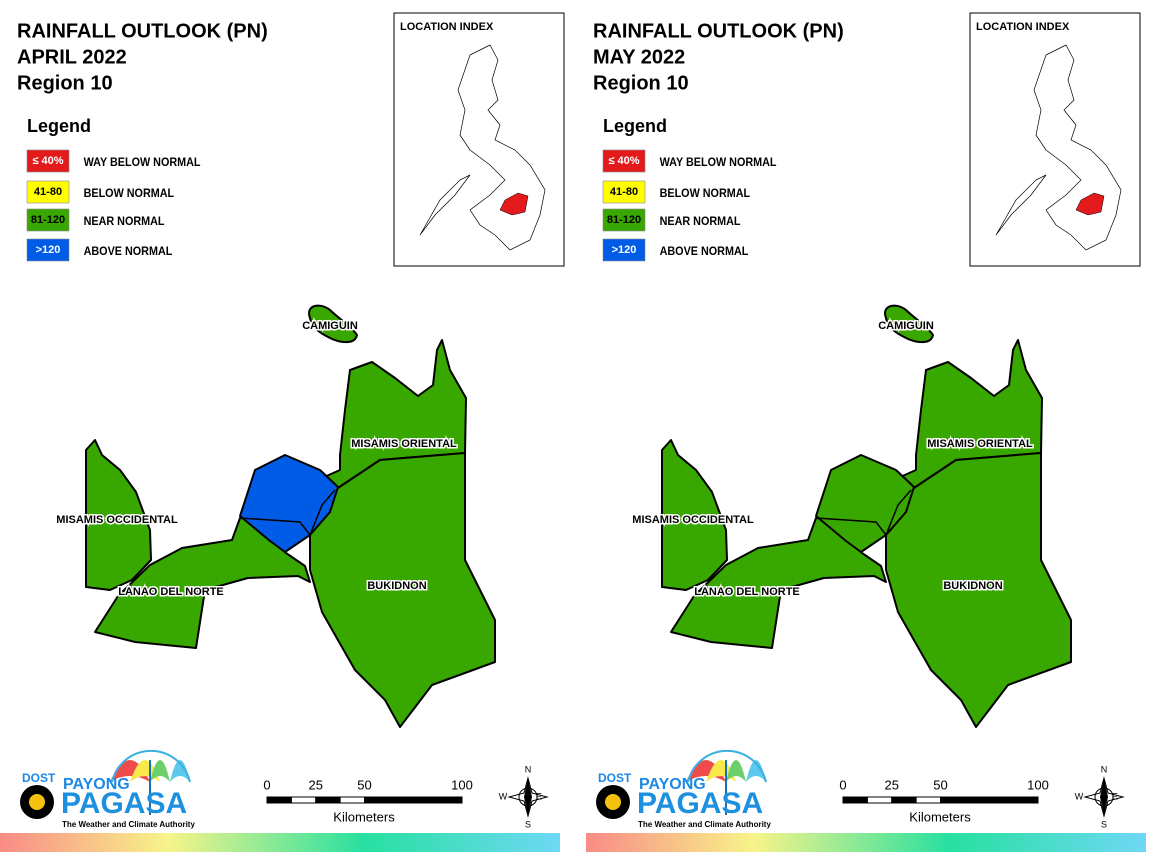  Describe the element at coordinates (940, 816) in the screenshot. I see `scale-unit: Kilometers` at that location.